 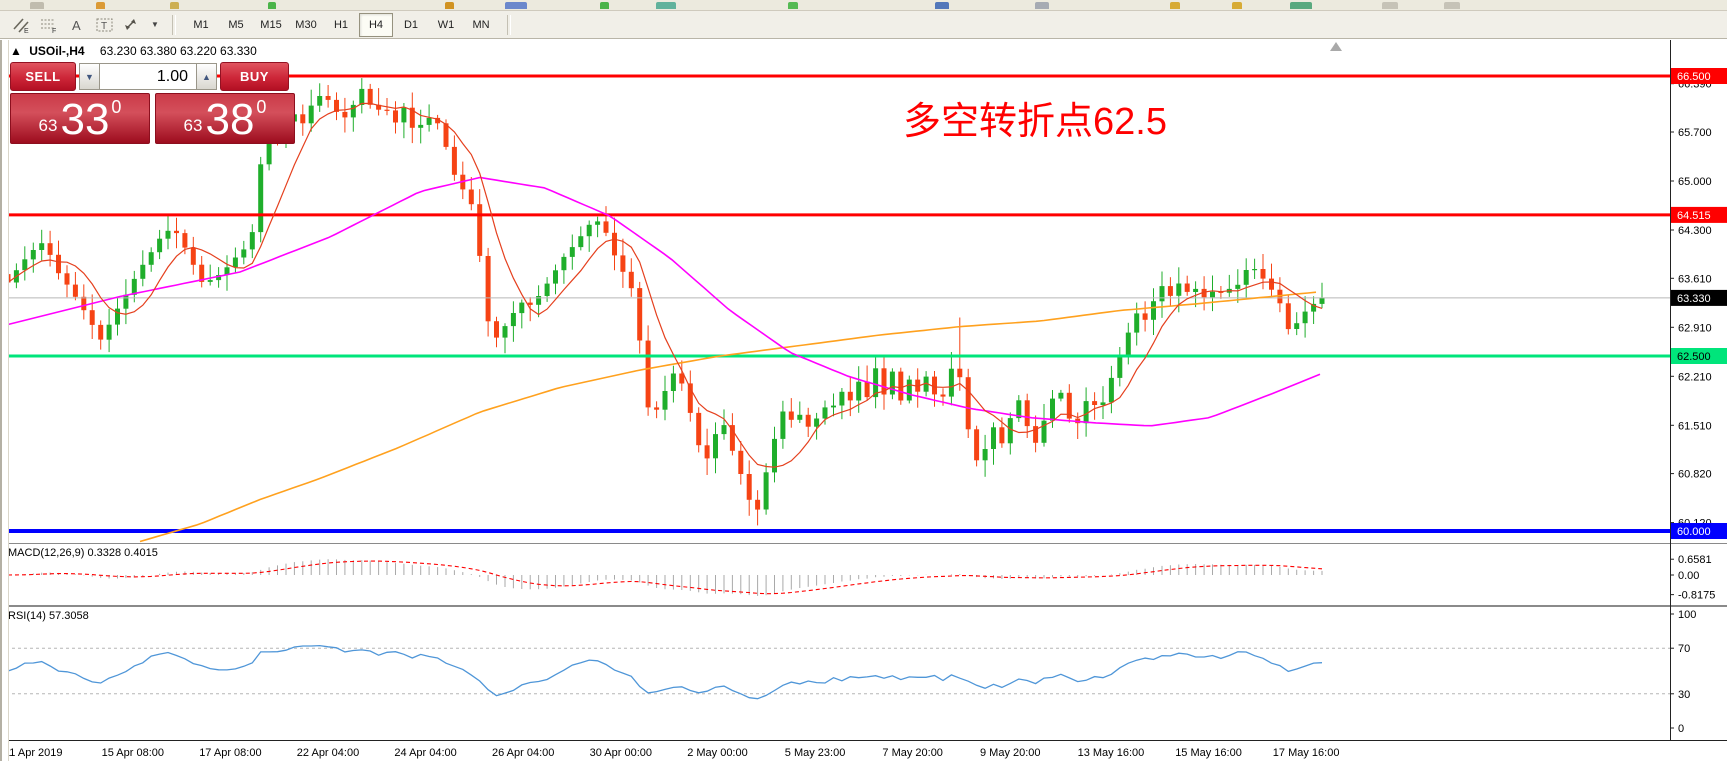 What do you see at coordinates (174, 24) in the screenshot?
I see `toolbar-separator` at bounding box center [174, 24].